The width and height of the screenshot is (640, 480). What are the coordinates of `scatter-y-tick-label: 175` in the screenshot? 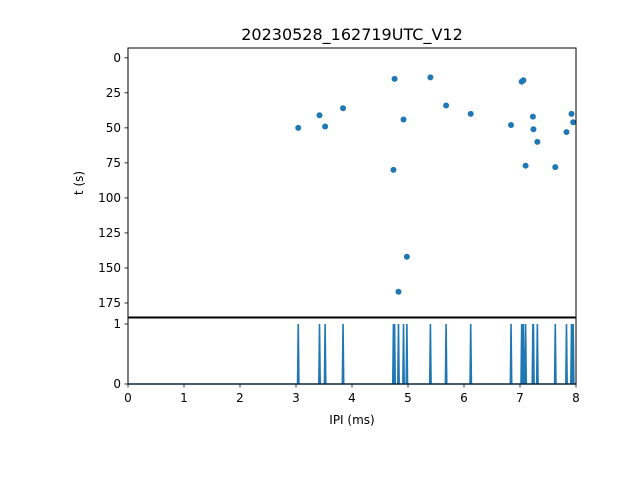 It's located at (109, 303).